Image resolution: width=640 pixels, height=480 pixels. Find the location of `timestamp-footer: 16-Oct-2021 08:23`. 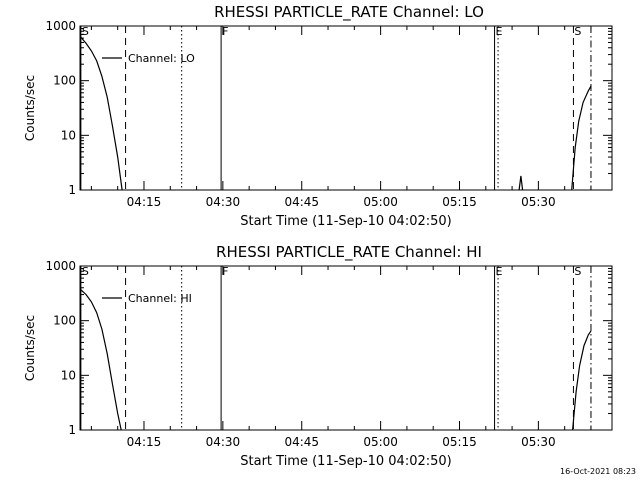

timestamp-footer: 16-Oct-2021 08:23 is located at coordinates (598, 471).